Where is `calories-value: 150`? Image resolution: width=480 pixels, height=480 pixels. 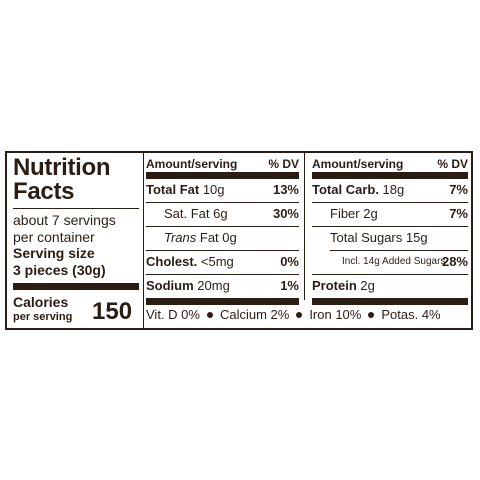 calories-value: 150 is located at coordinates (112, 311).